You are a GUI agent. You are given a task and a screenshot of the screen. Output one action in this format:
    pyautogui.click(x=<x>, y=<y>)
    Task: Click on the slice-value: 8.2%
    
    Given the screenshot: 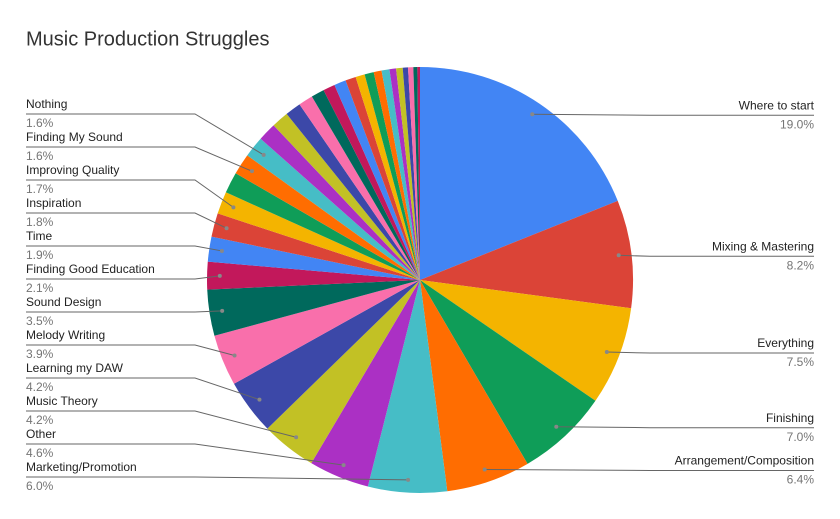 What is the action you would take?
    pyautogui.click(x=801, y=265)
    